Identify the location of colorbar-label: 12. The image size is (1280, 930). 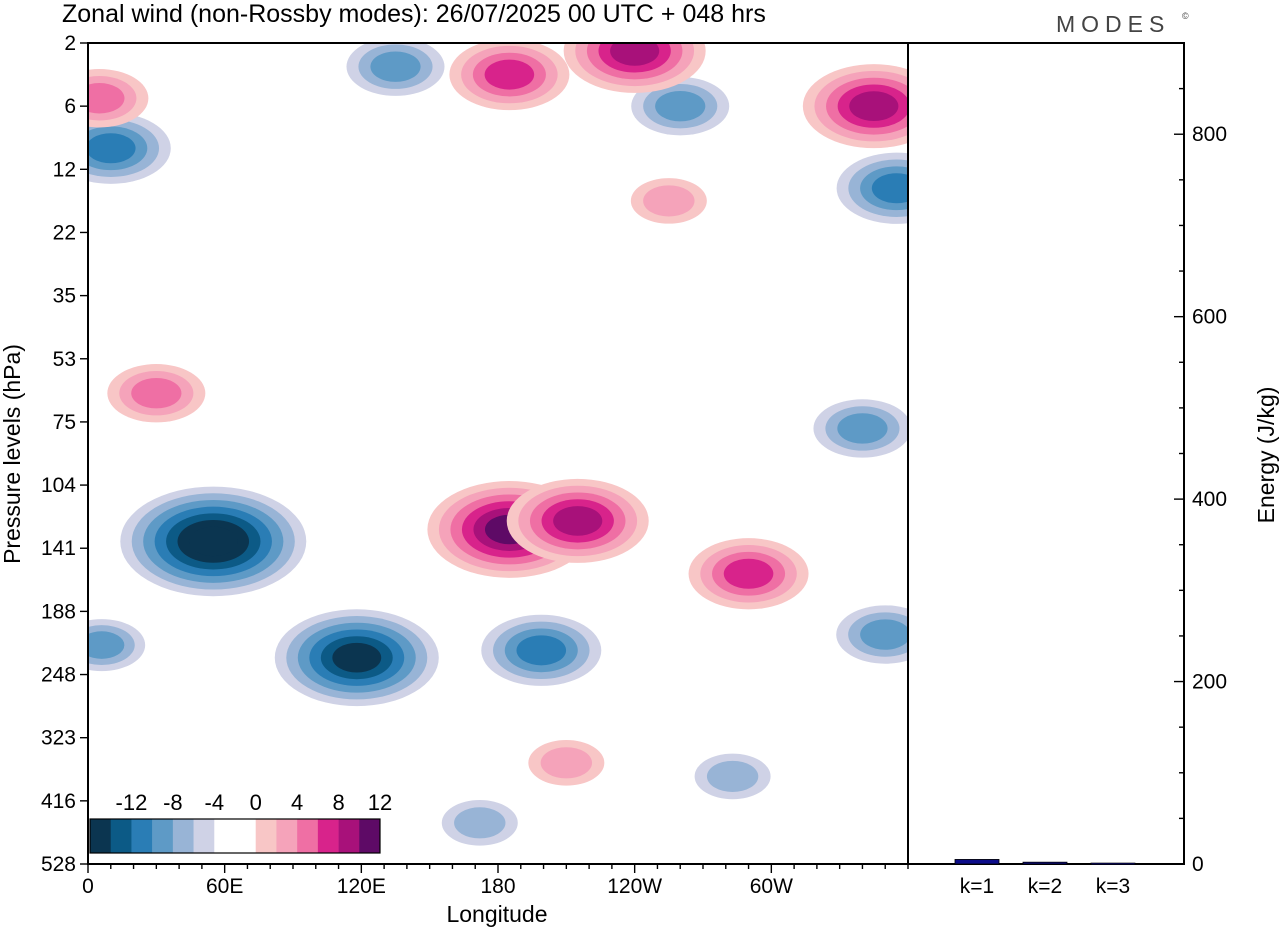
(380, 802).